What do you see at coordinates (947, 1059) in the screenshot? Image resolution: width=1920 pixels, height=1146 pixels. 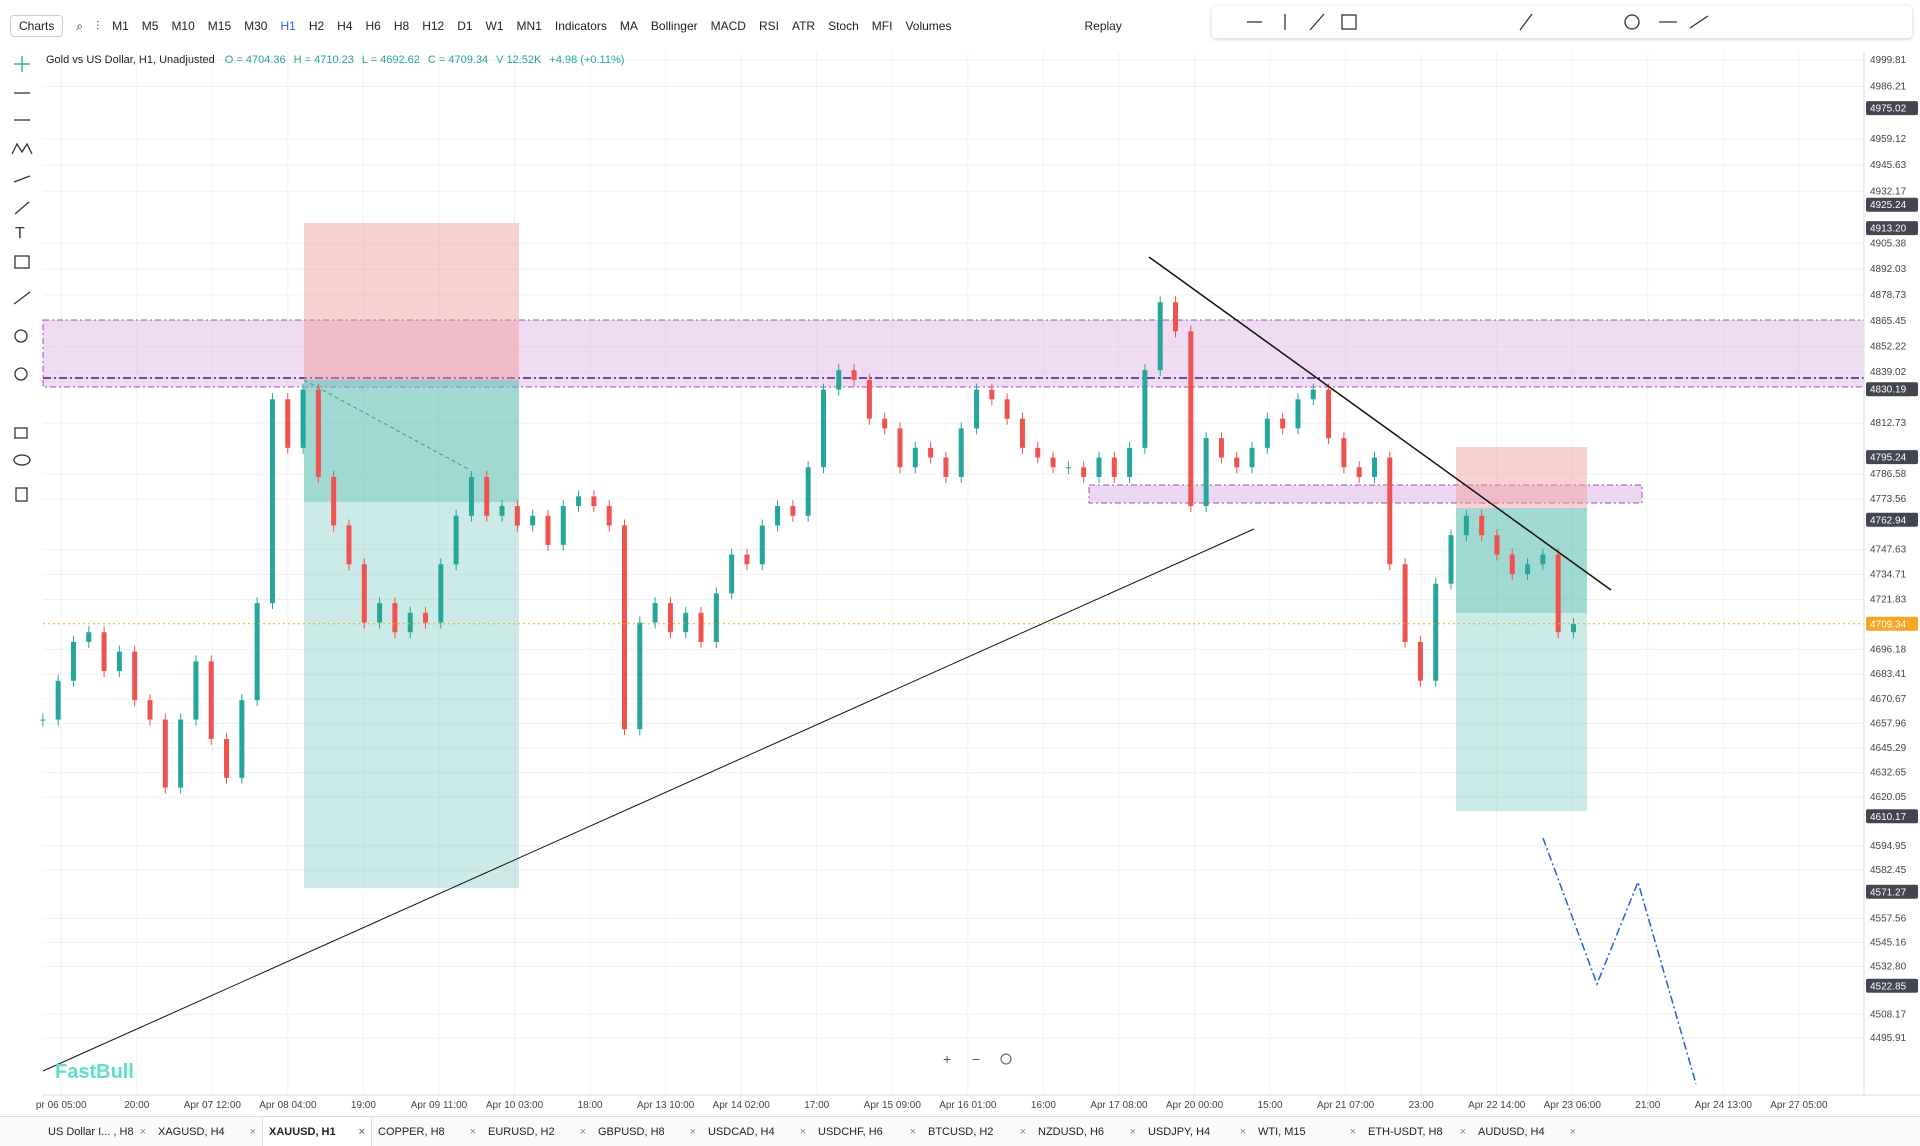 I see `zoom-in: +` at bounding box center [947, 1059].